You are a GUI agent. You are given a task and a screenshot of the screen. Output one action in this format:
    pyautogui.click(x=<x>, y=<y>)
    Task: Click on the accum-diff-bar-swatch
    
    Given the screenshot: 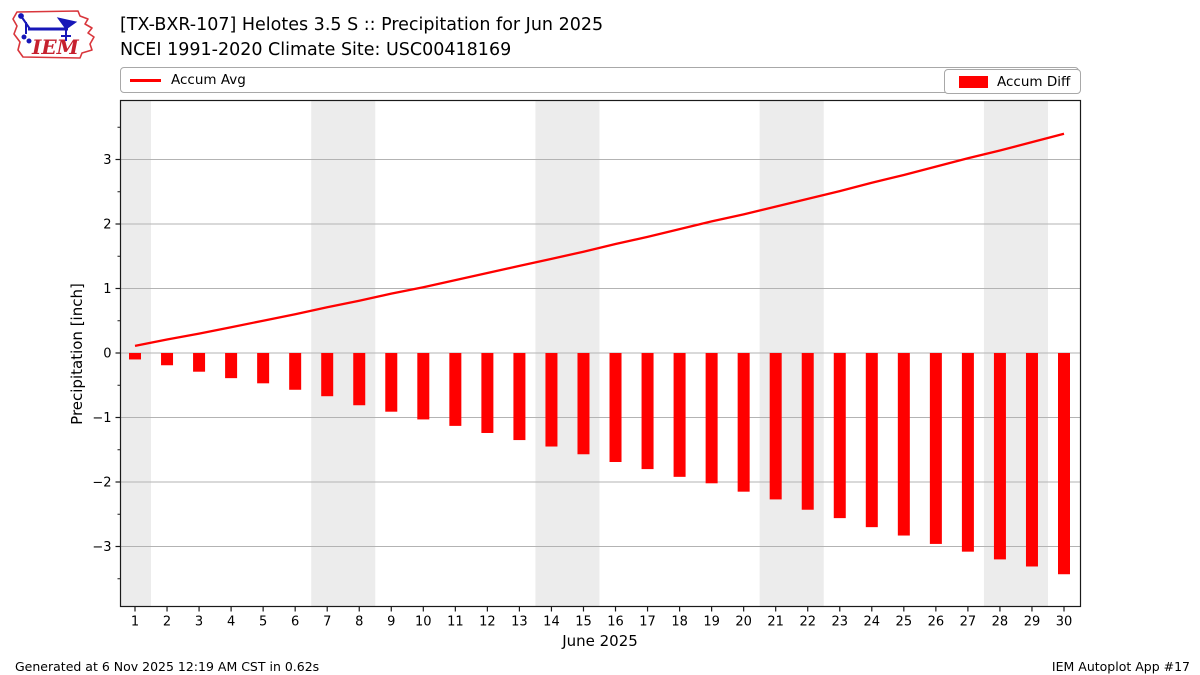 What is the action you would take?
    pyautogui.click(x=973, y=81)
    